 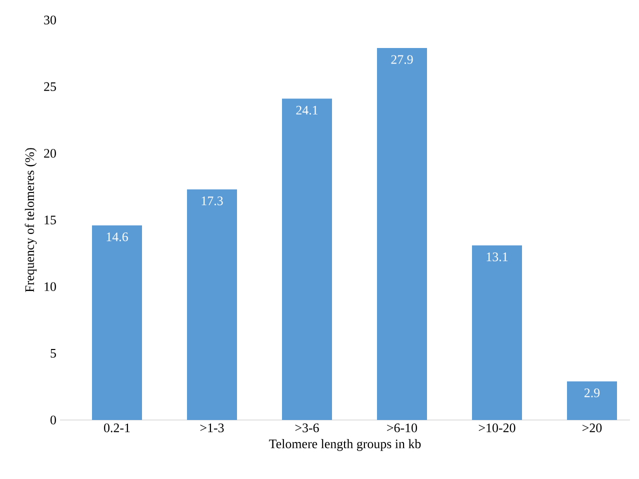 I want to click on x-tick-label: >10-20, so click(x=497, y=428).